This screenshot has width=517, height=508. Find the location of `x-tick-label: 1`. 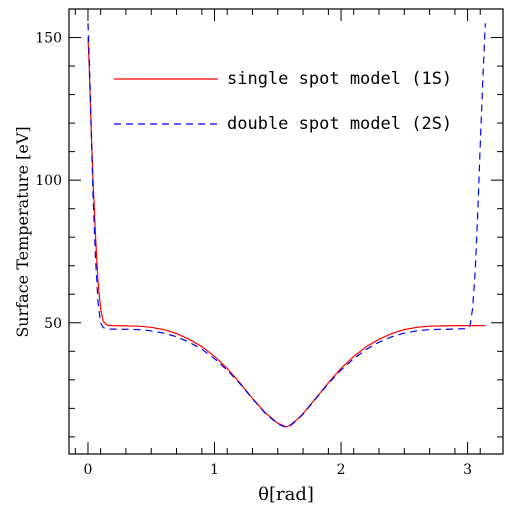

x-tick-label: 1 is located at coordinates (214, 470).